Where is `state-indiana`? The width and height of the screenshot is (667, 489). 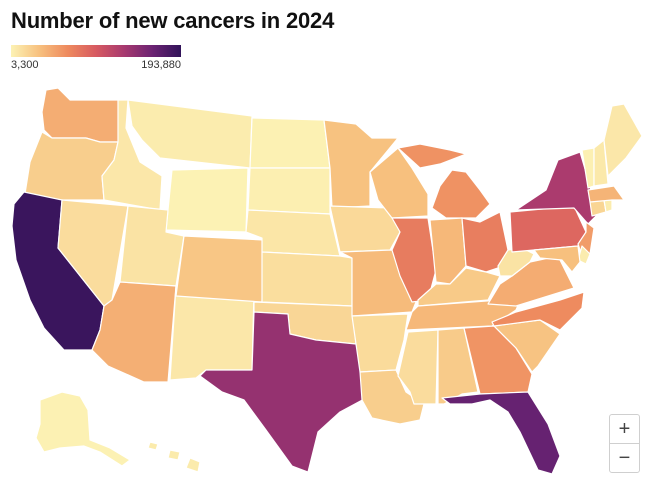 state-indiana is located at coordinates (448, 251).